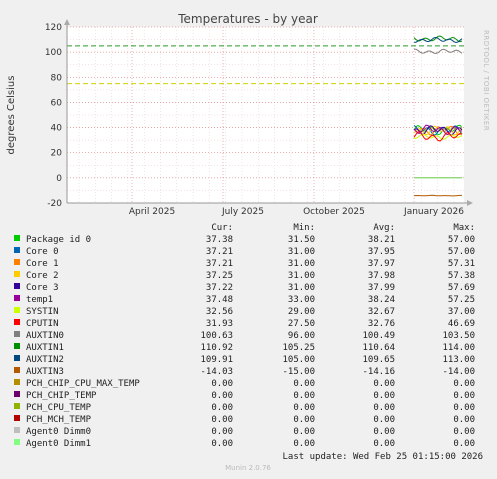 The image size is (497, 479). What do you see at coordinates (458, 348) in the screenshot?
I see `legend-value: 114.00` at bounding box center [458, 348].